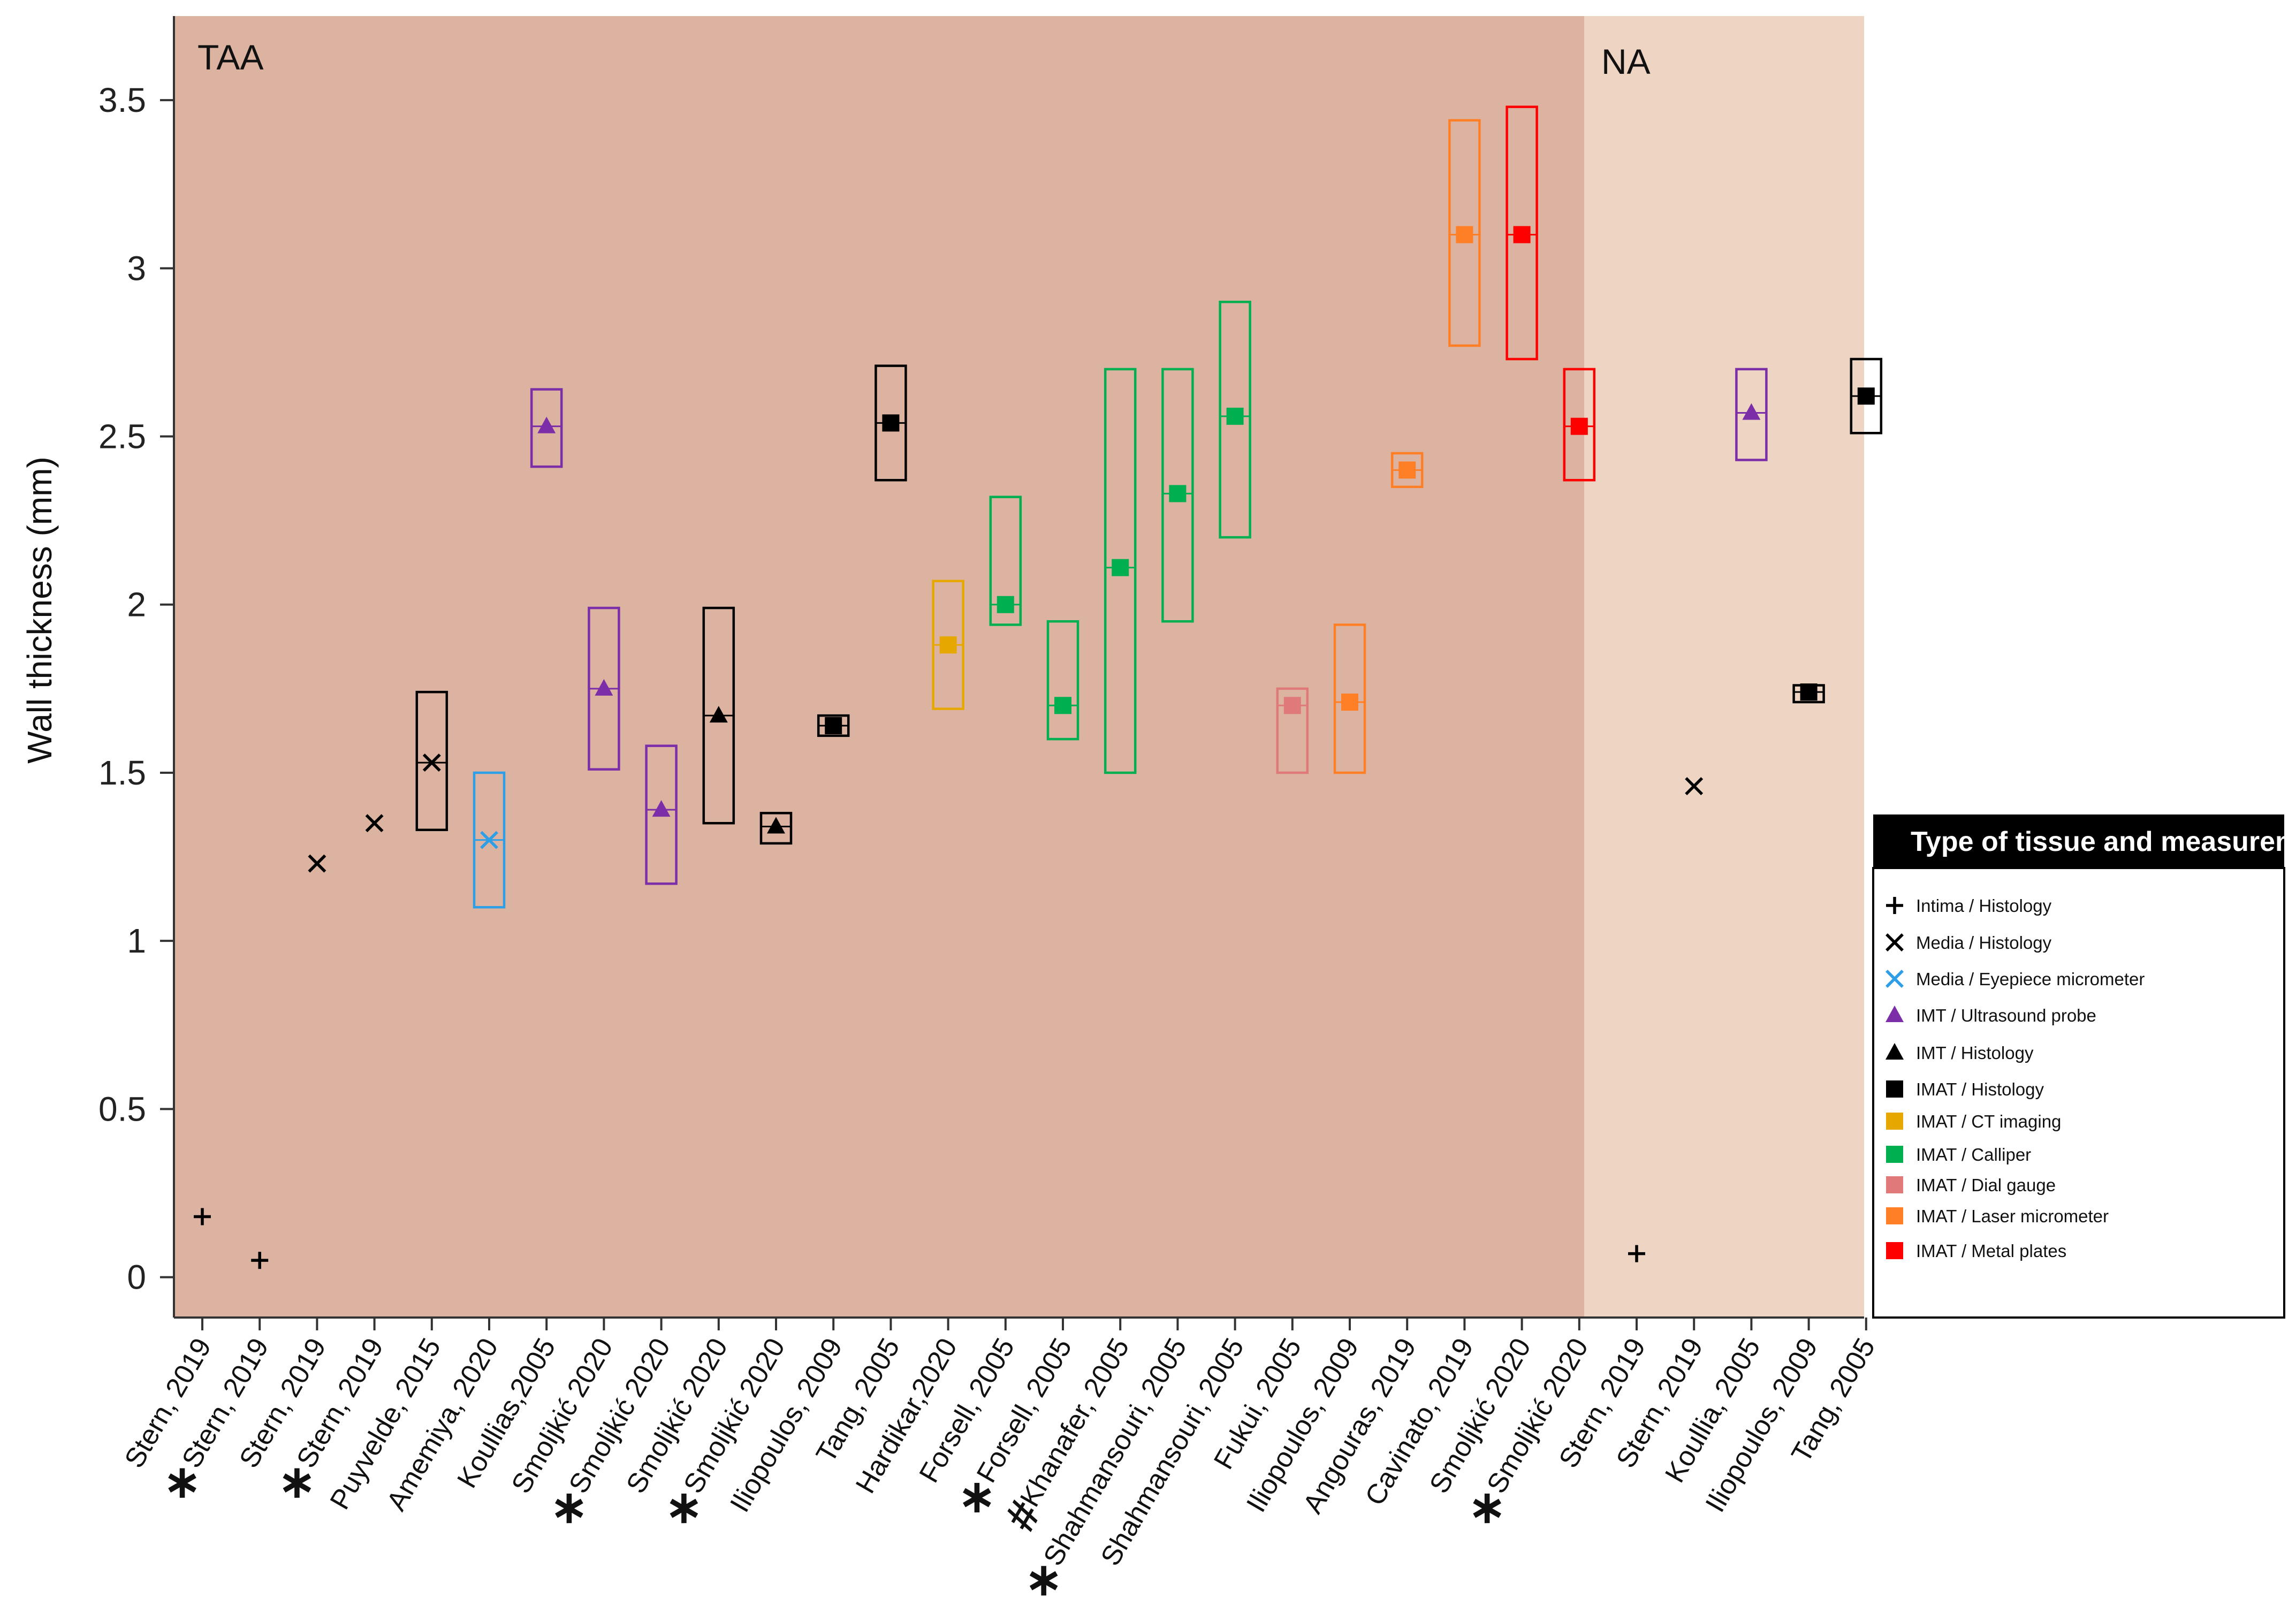 This screenshot has width=2296, height=1614. Describe the element at coordinates (1980, 1089) in the screenshot. I see `legend-entry-label: IMAT / Histology` at that location.